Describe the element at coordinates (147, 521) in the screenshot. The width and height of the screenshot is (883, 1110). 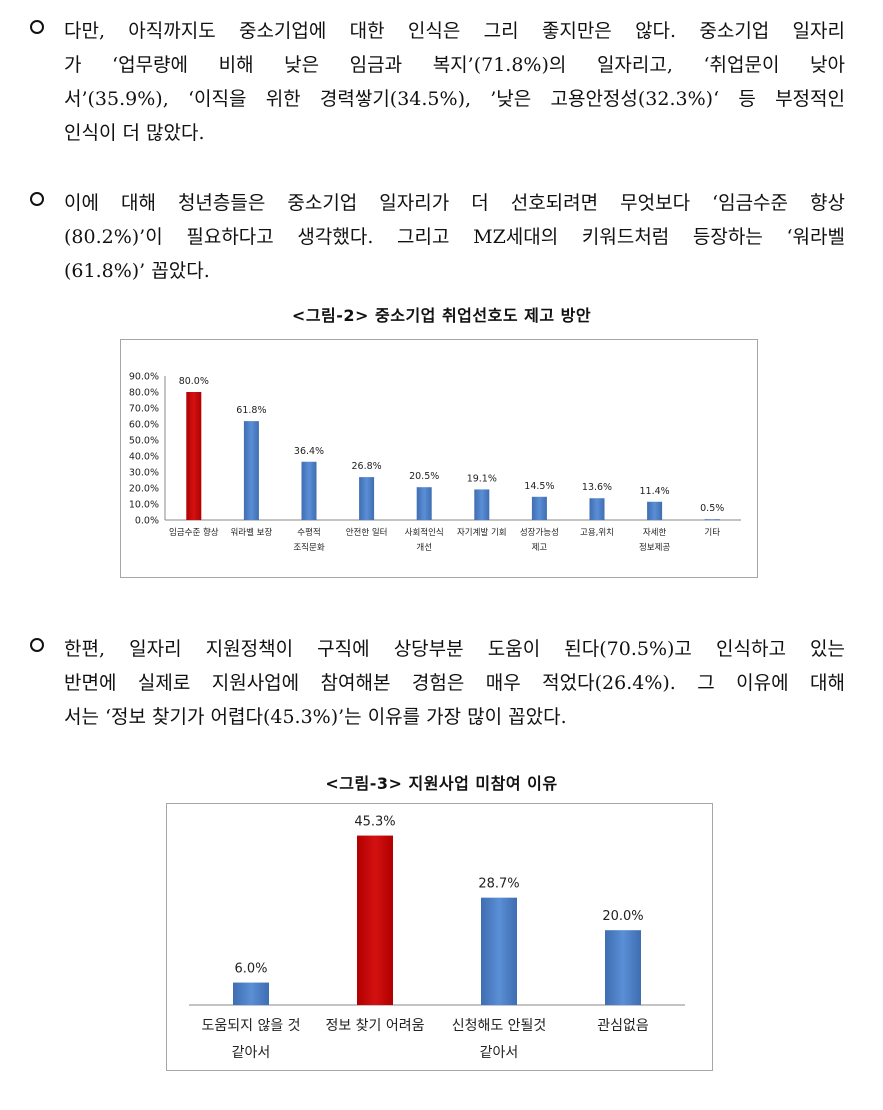
I see `y-tick-label: 0.0%` at that location.